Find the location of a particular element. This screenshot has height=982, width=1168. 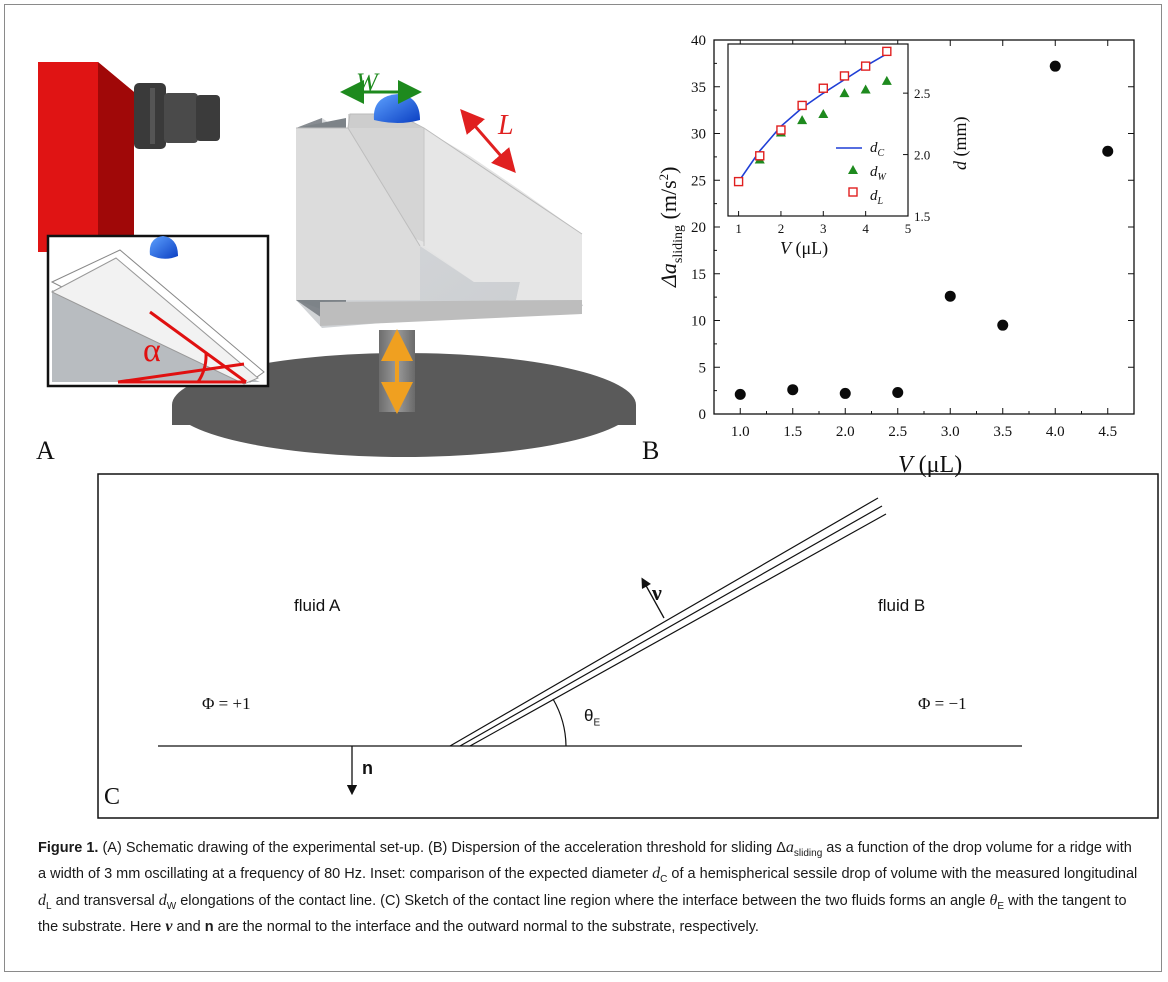

panel-label-c: C is located at coordinates (112, 797).